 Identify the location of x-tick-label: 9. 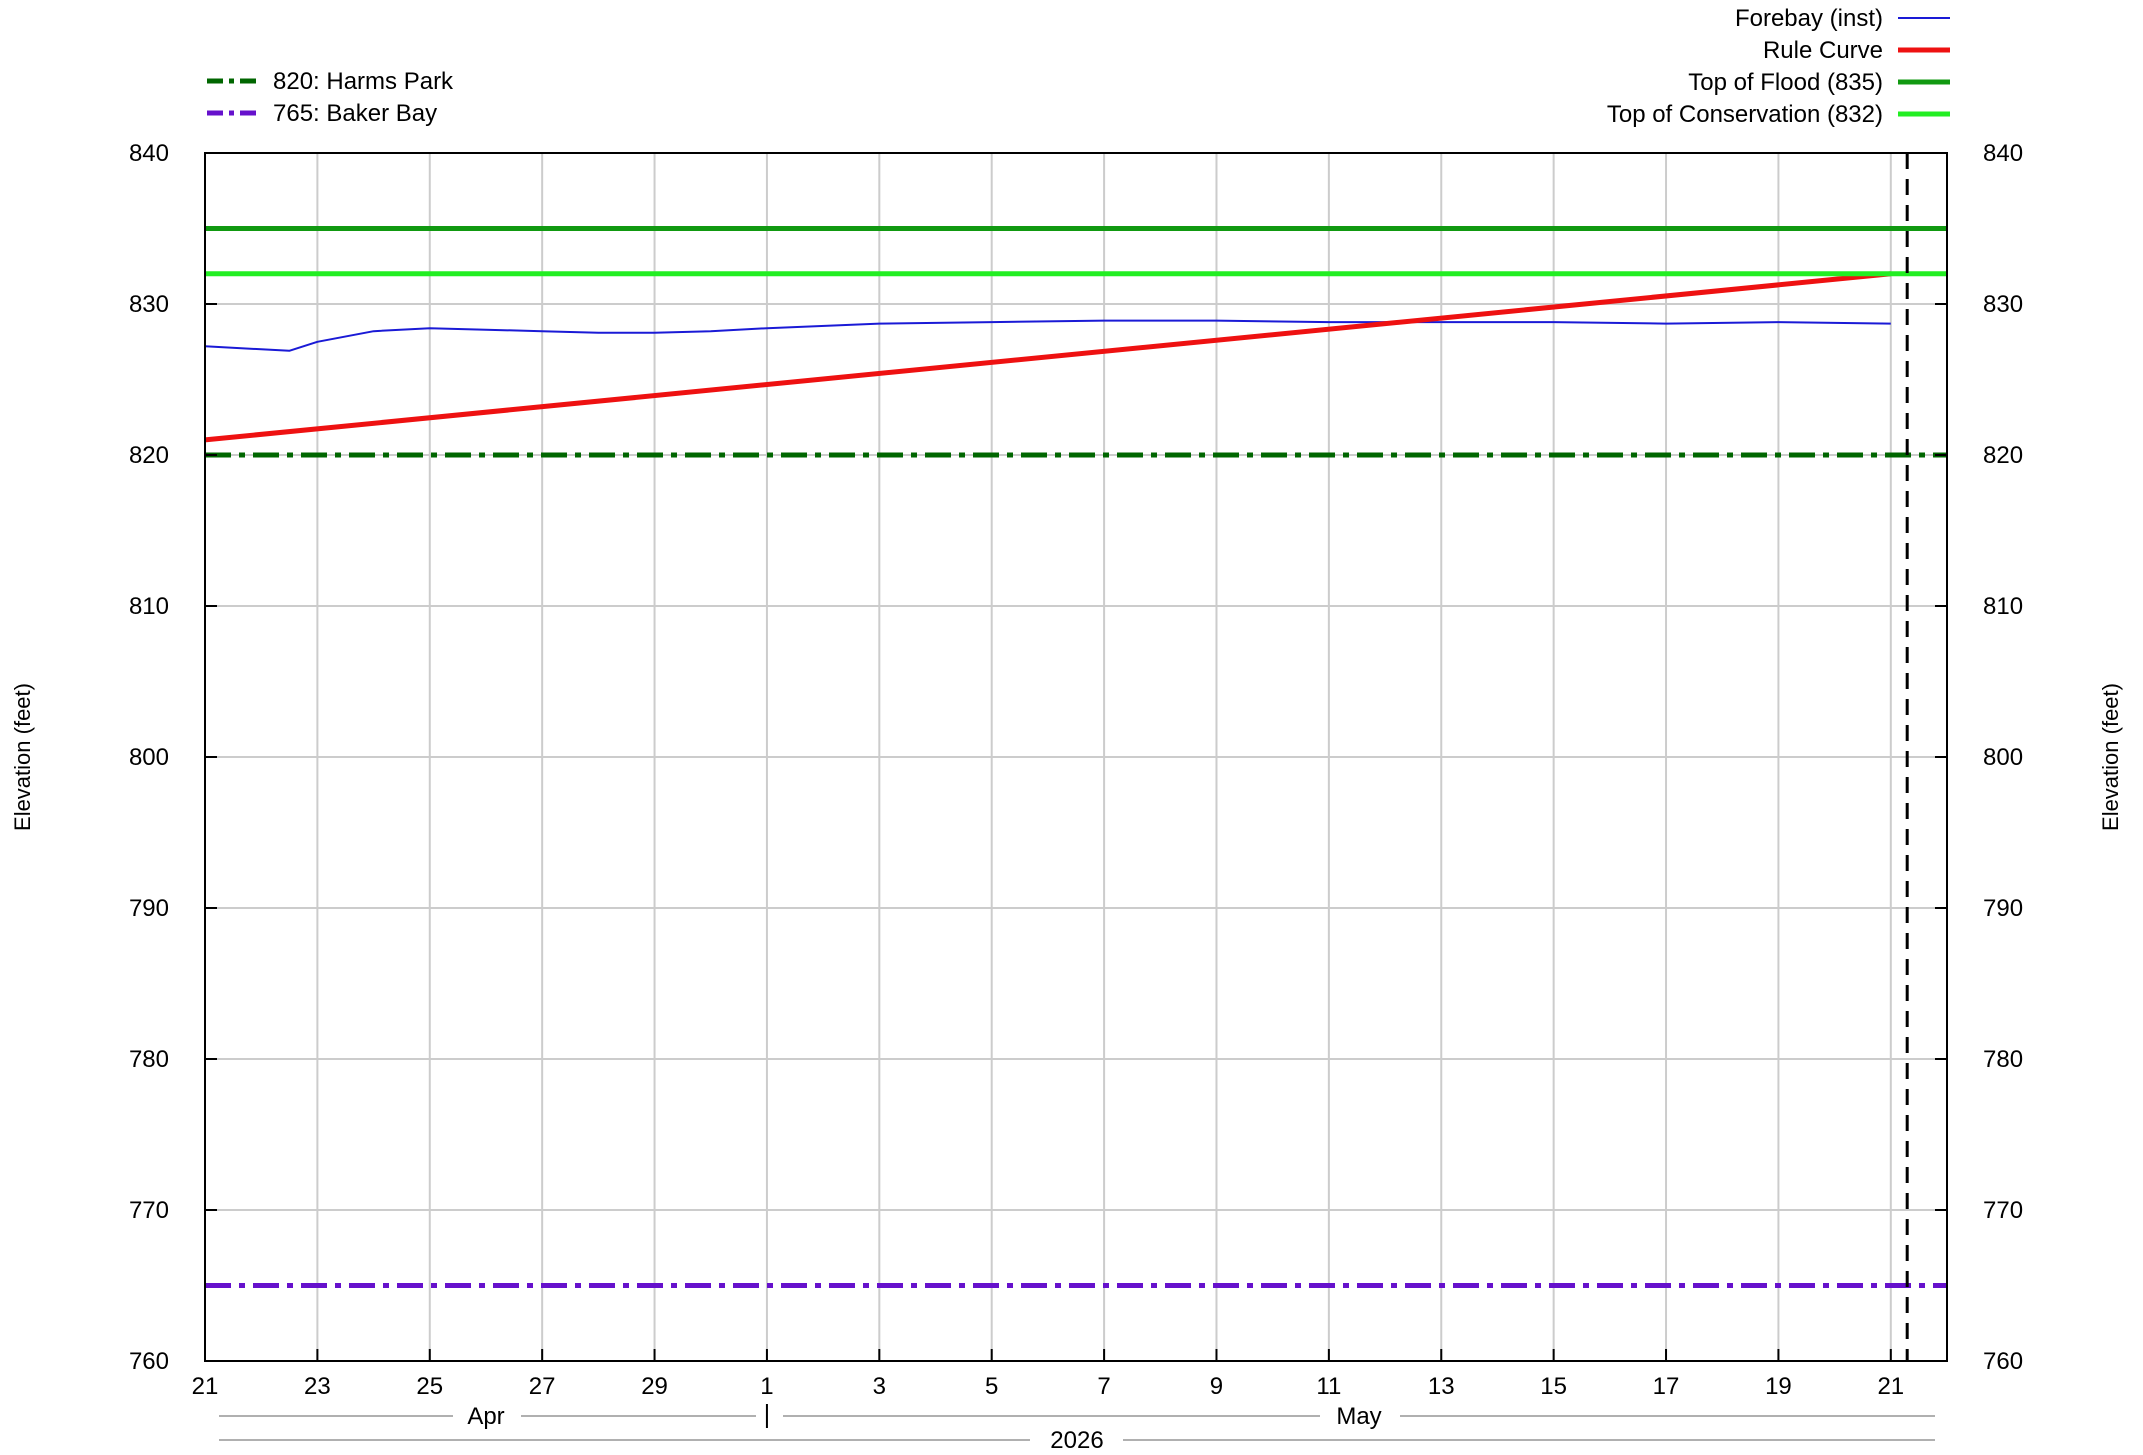
(1216, 1386).